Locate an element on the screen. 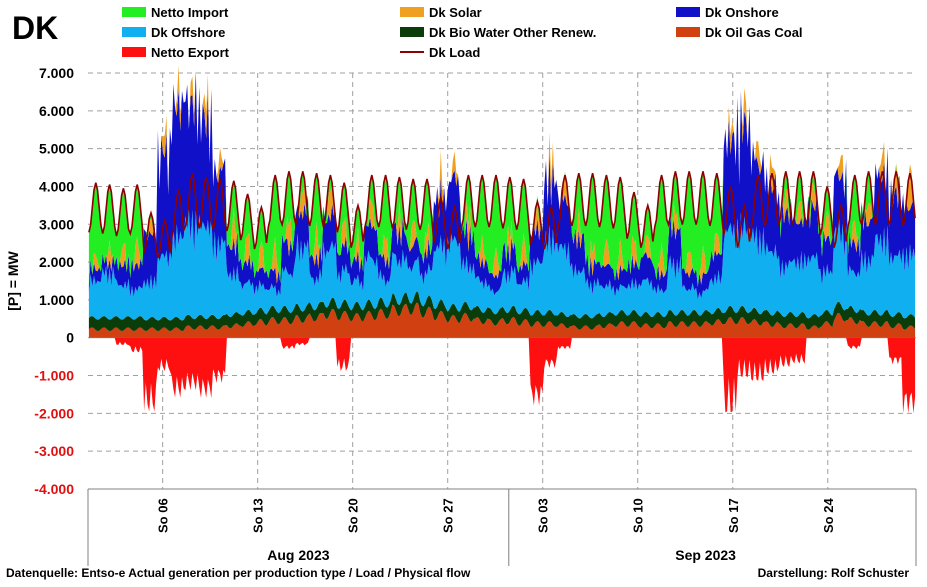 The image size is (927, 587). legend-item: Netto Export is located at coordinates (175, 52).